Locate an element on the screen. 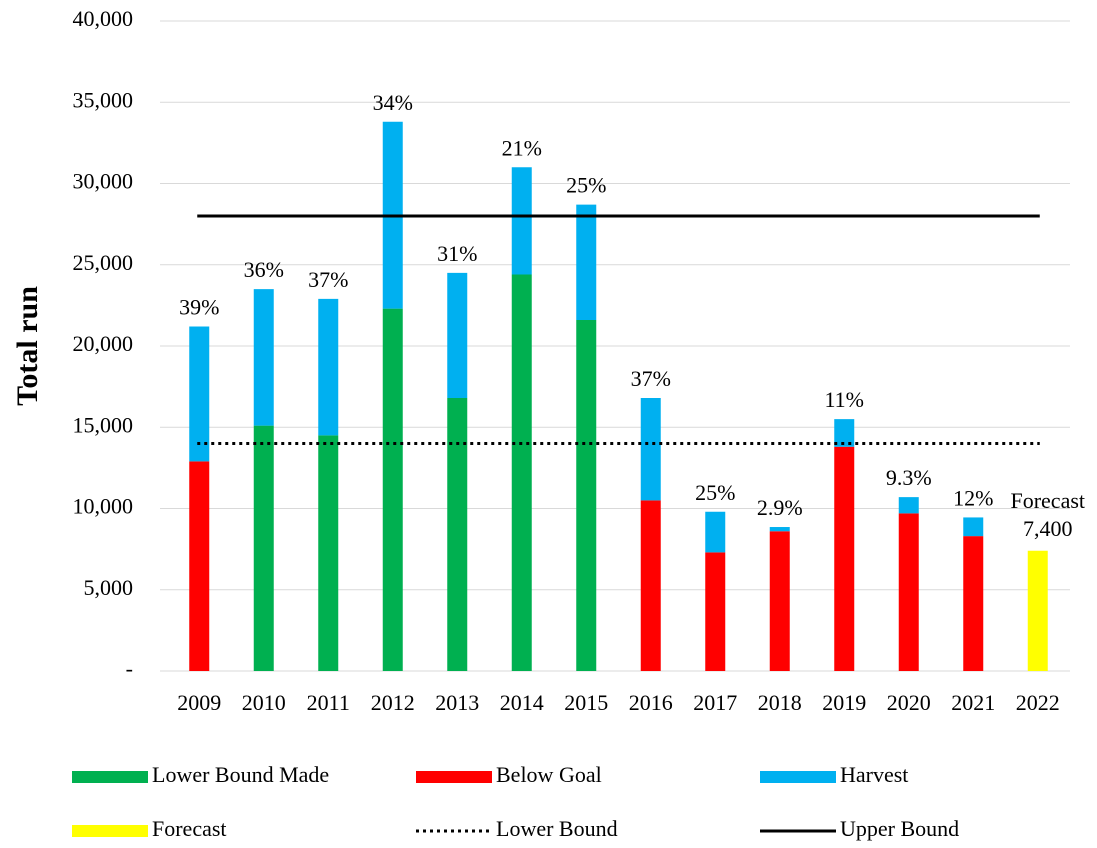  x-tick-label: 2015 is located at coordinates (586, 702).